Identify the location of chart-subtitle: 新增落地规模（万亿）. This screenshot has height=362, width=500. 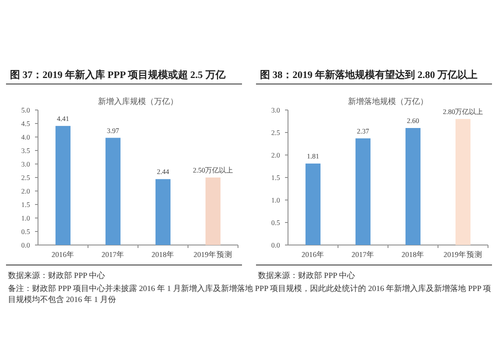
(388, 101).